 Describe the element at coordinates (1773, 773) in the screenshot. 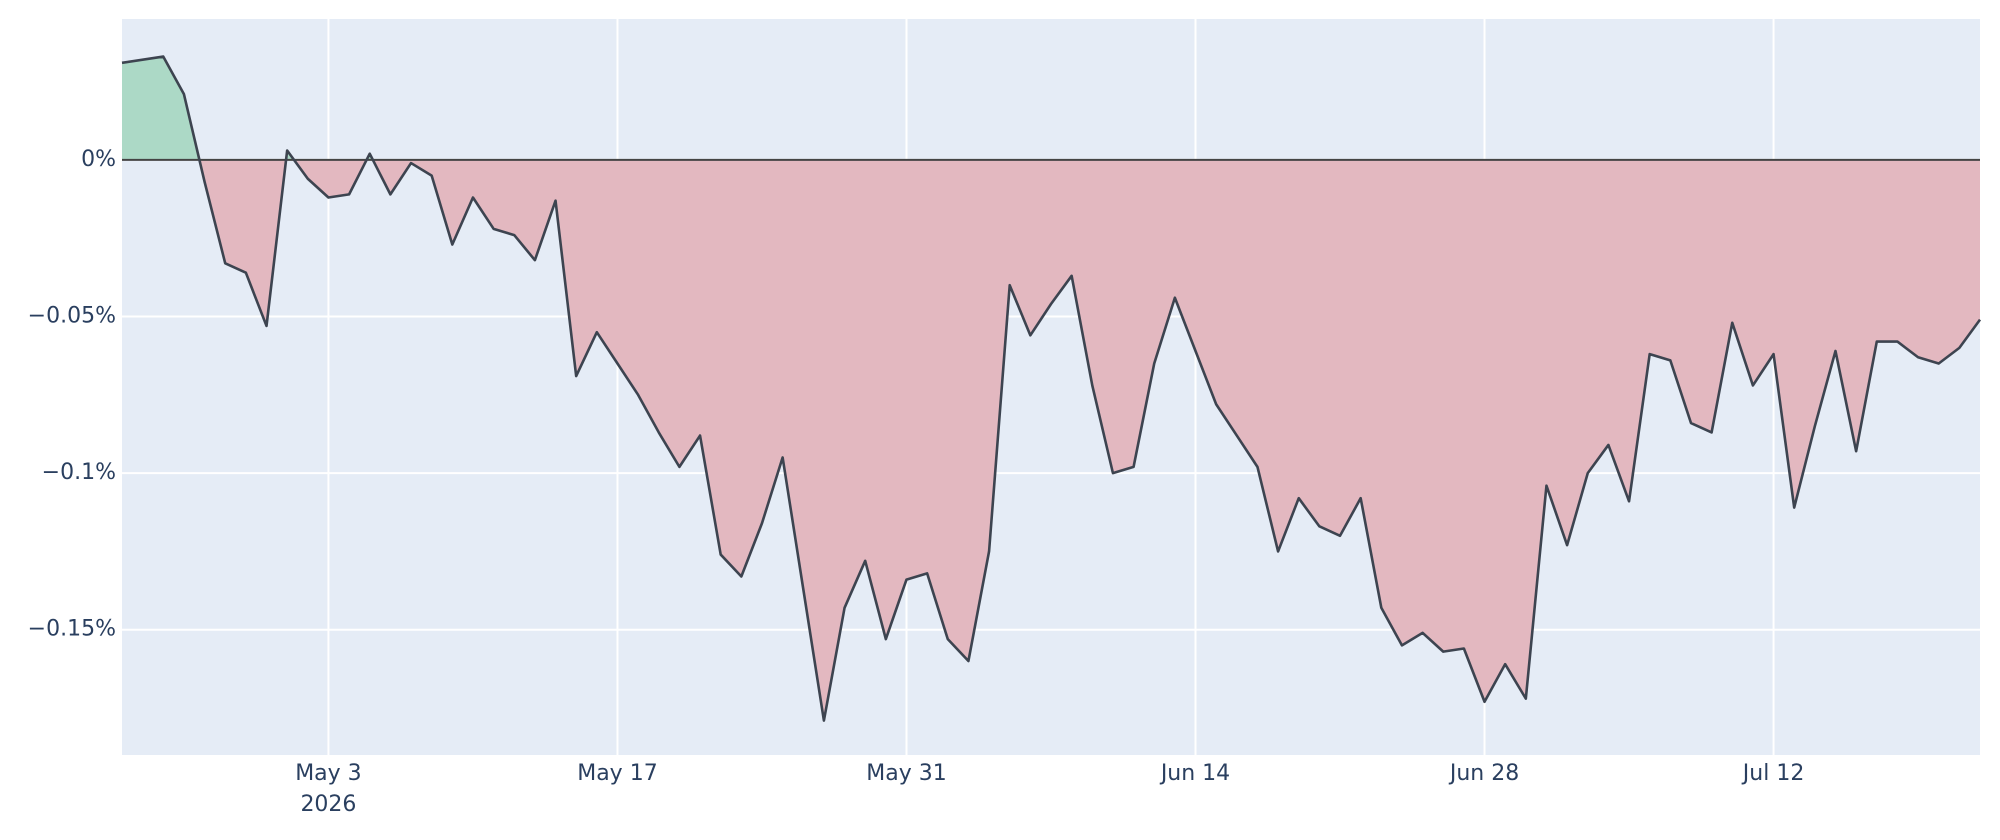

I see `x-tick-label: Jul 12` at that location.